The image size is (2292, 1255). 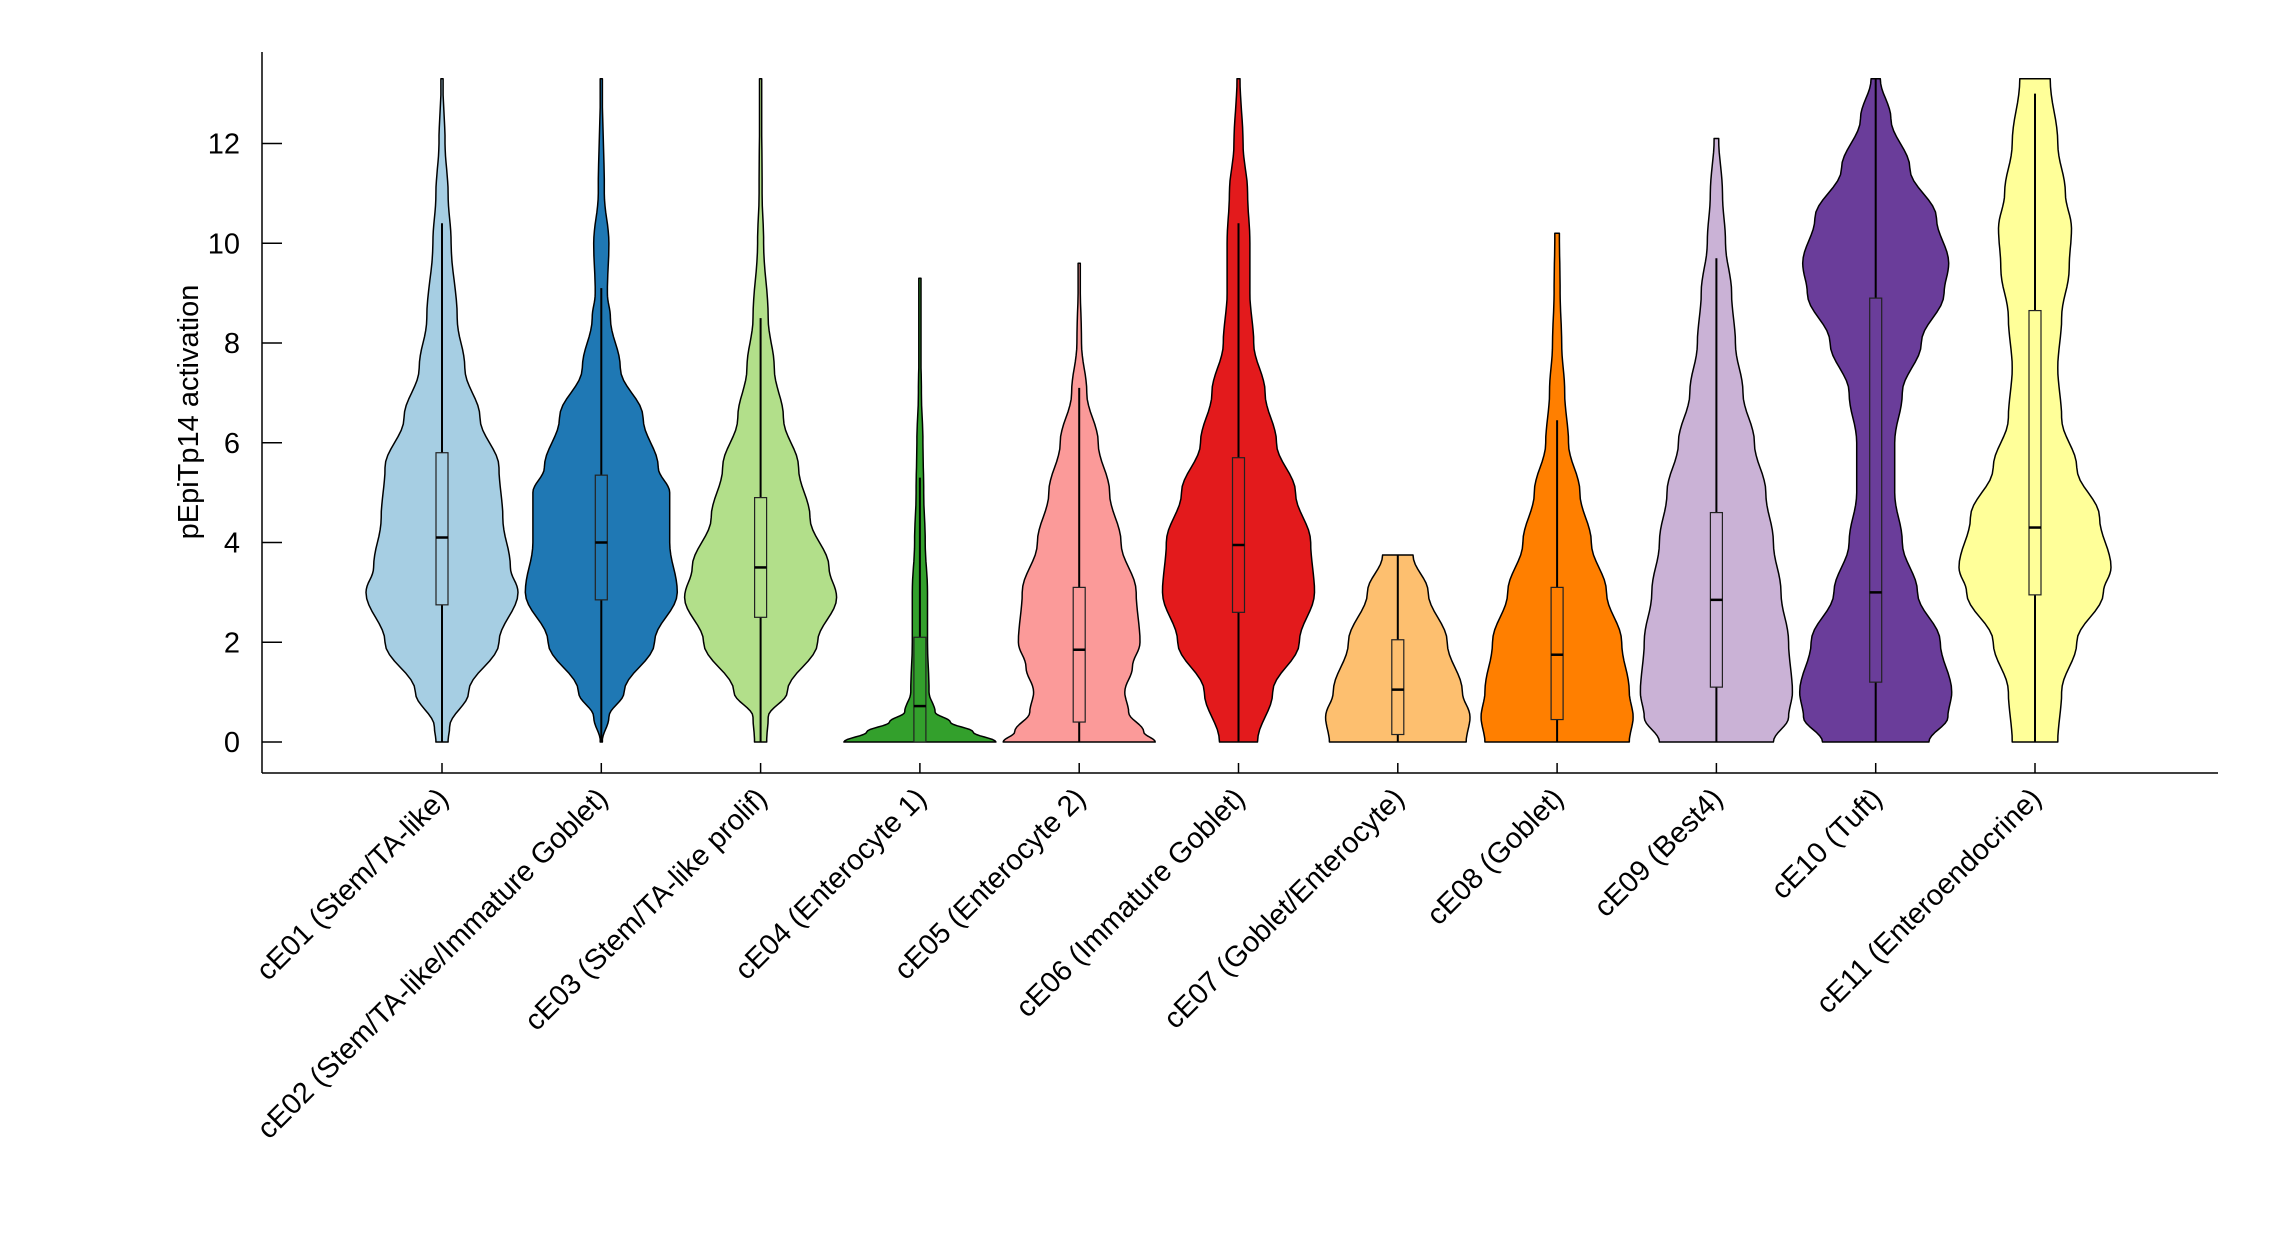 What do you see at coordinates (232, 743) in the screenshot?
I see `y-tick-label: 0` at bounding box center [232, 743].